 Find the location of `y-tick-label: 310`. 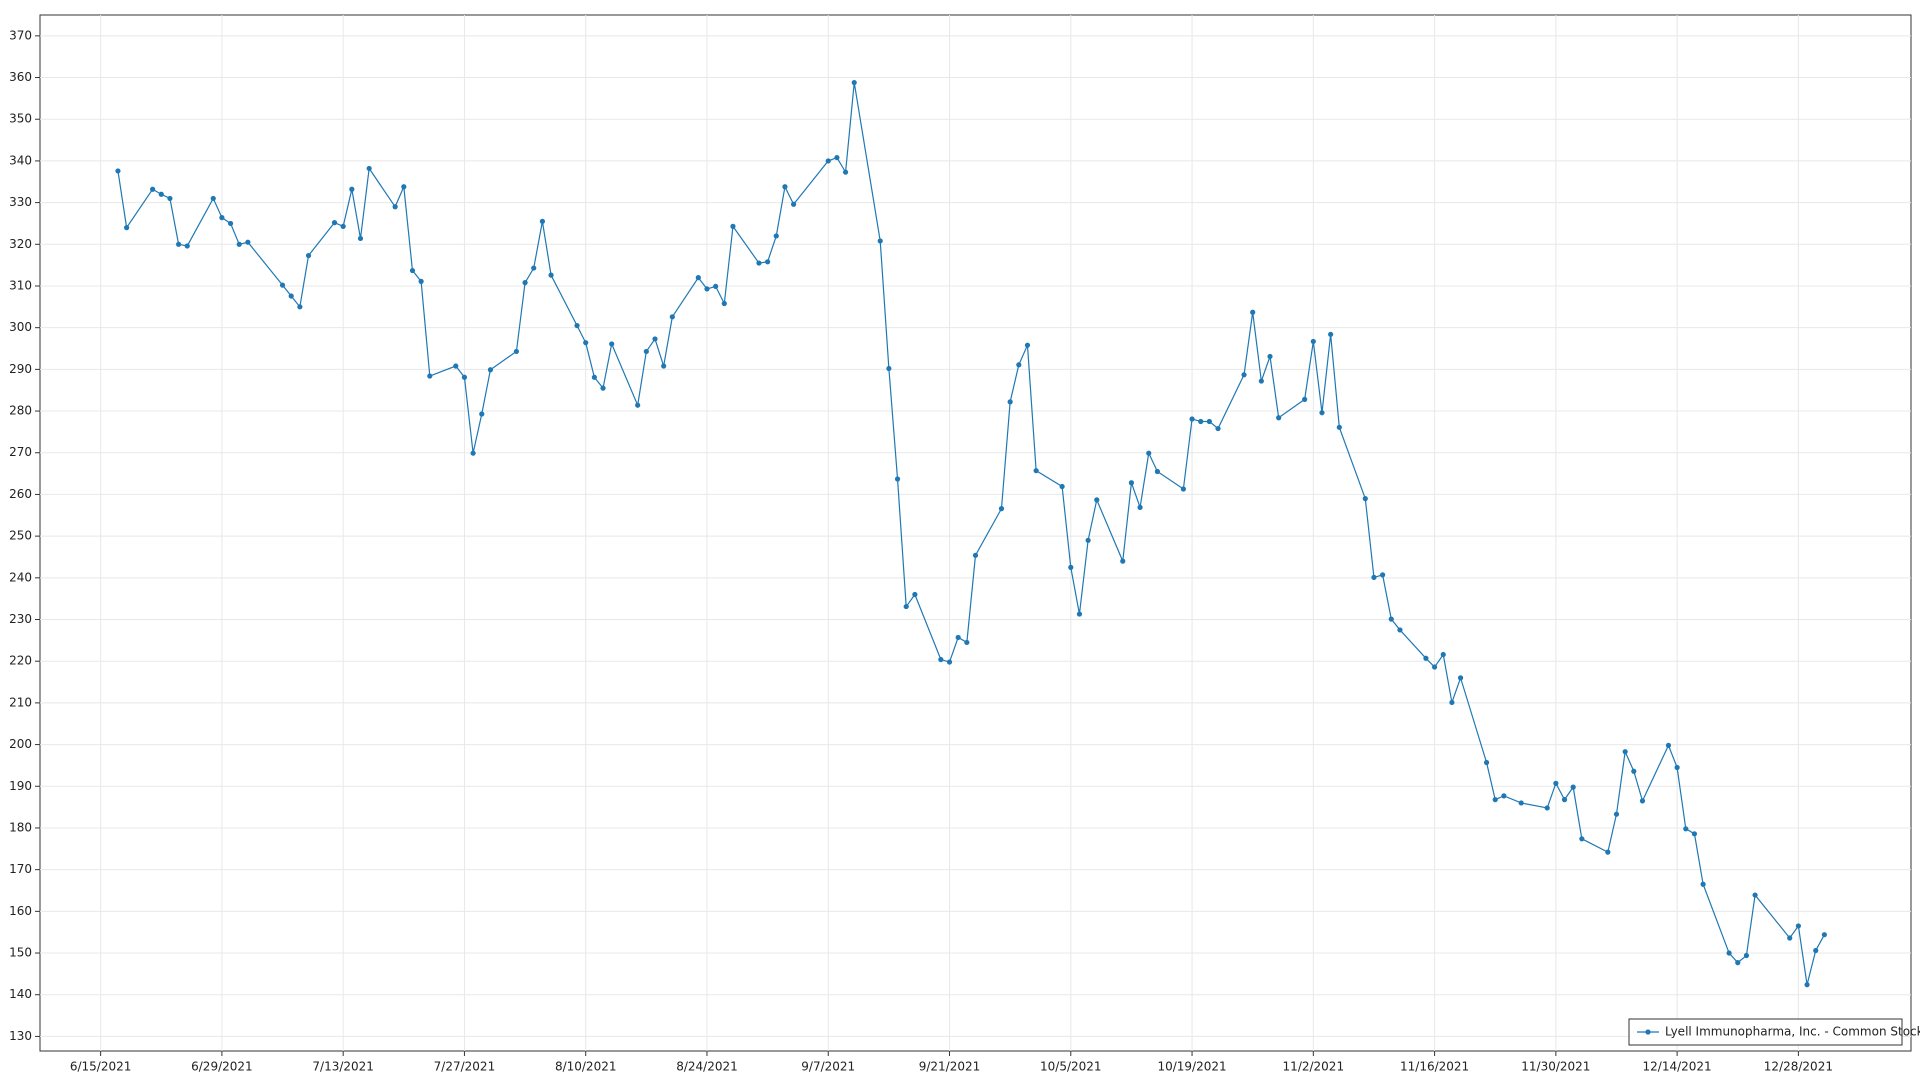

y-tick-label: 310 is located at coordinates (20, 285).